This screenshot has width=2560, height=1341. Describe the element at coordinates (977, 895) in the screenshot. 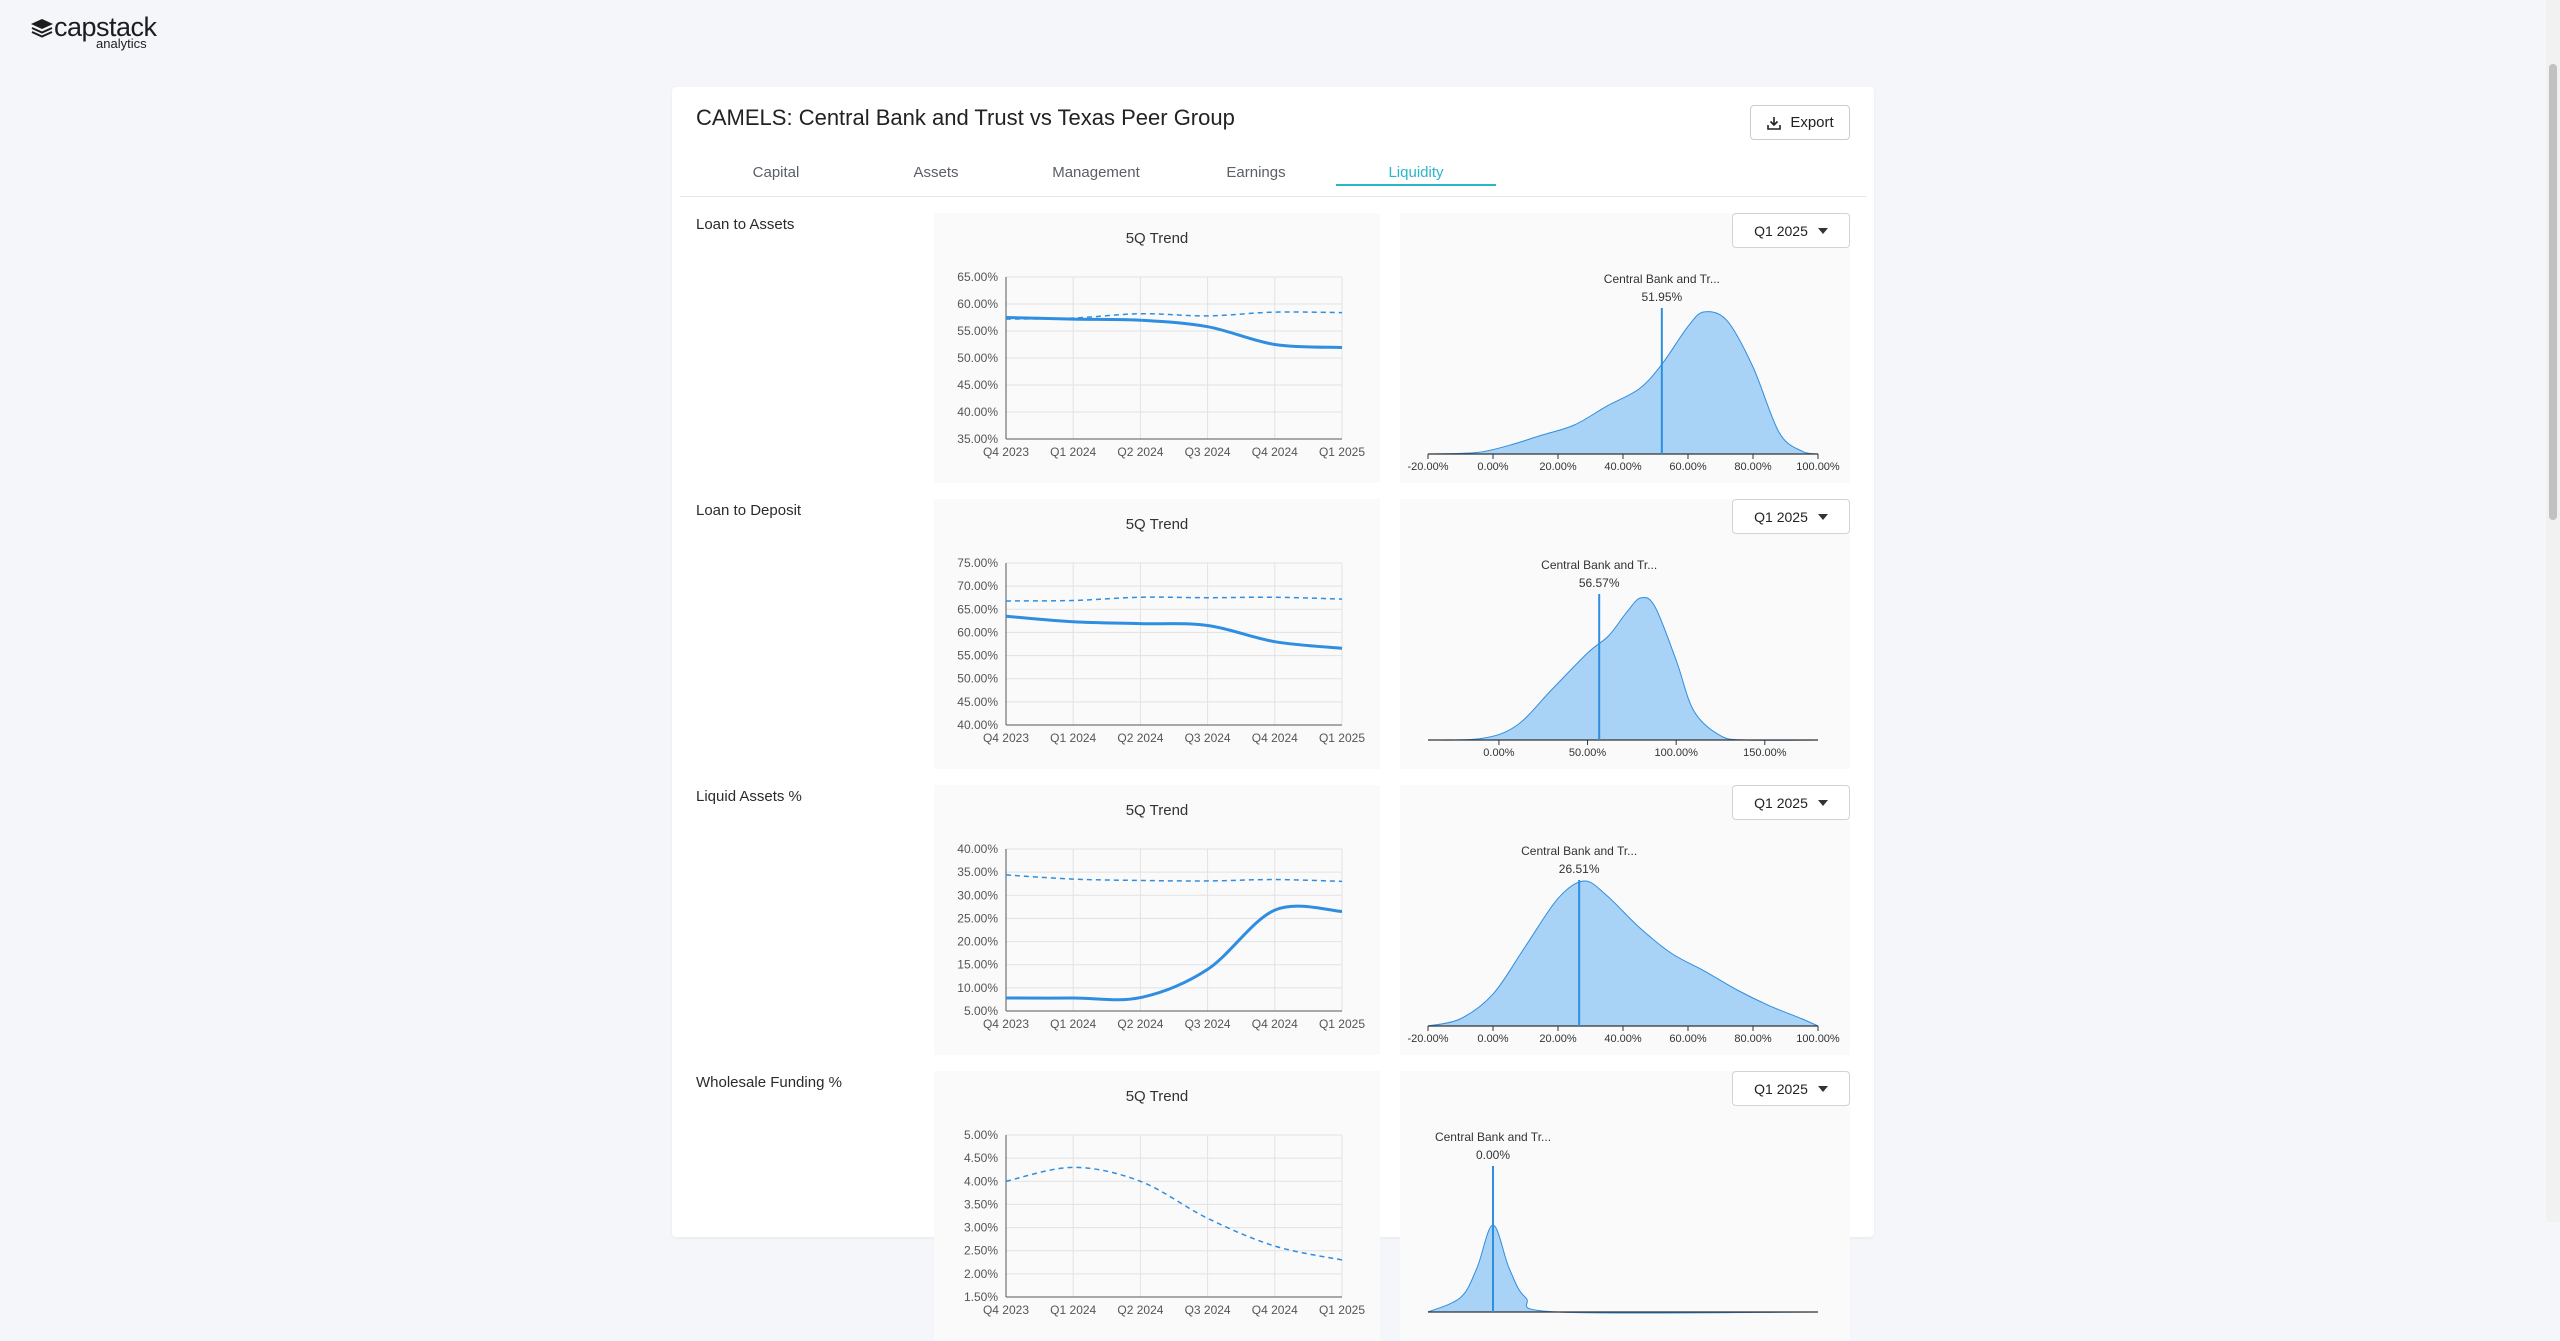

I see `y-tick-label: 30.00%` at that location.